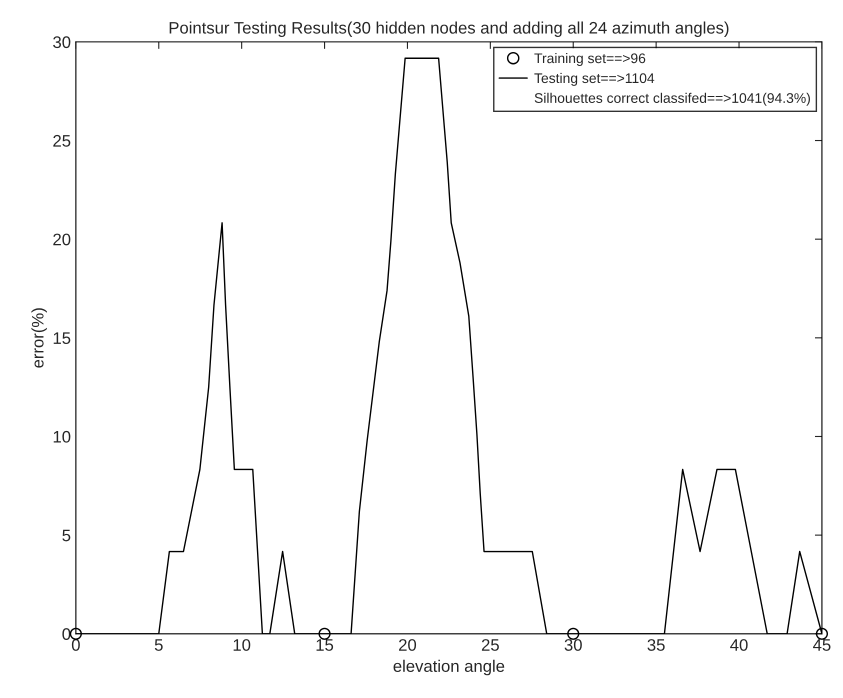 Image resolution: width=843 pixels, height=698 pixels. What do you see at coordinates (449, 668) in the screenshot?
I see `x-axis-title: elevation angle` at bounding box center [449, 668].